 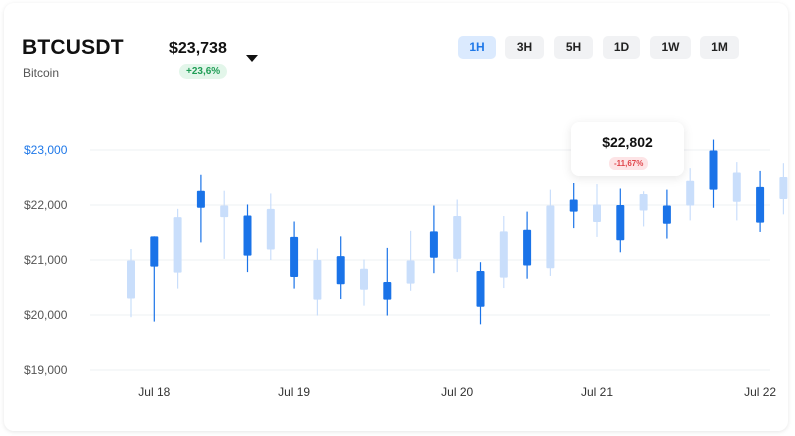 I want to click on x-tick-label: Jul 21, so click(x=597, y=392).